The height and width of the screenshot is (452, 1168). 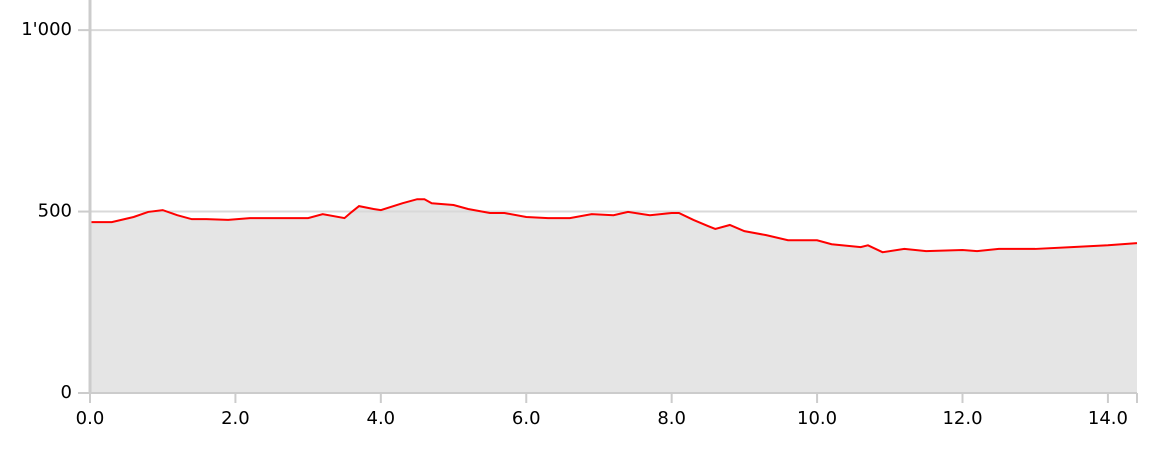 What do you see at coordinates (817, 418) in the screenshot?
I see `x-tick-label: 10.0` at bounding box center [817, 418].